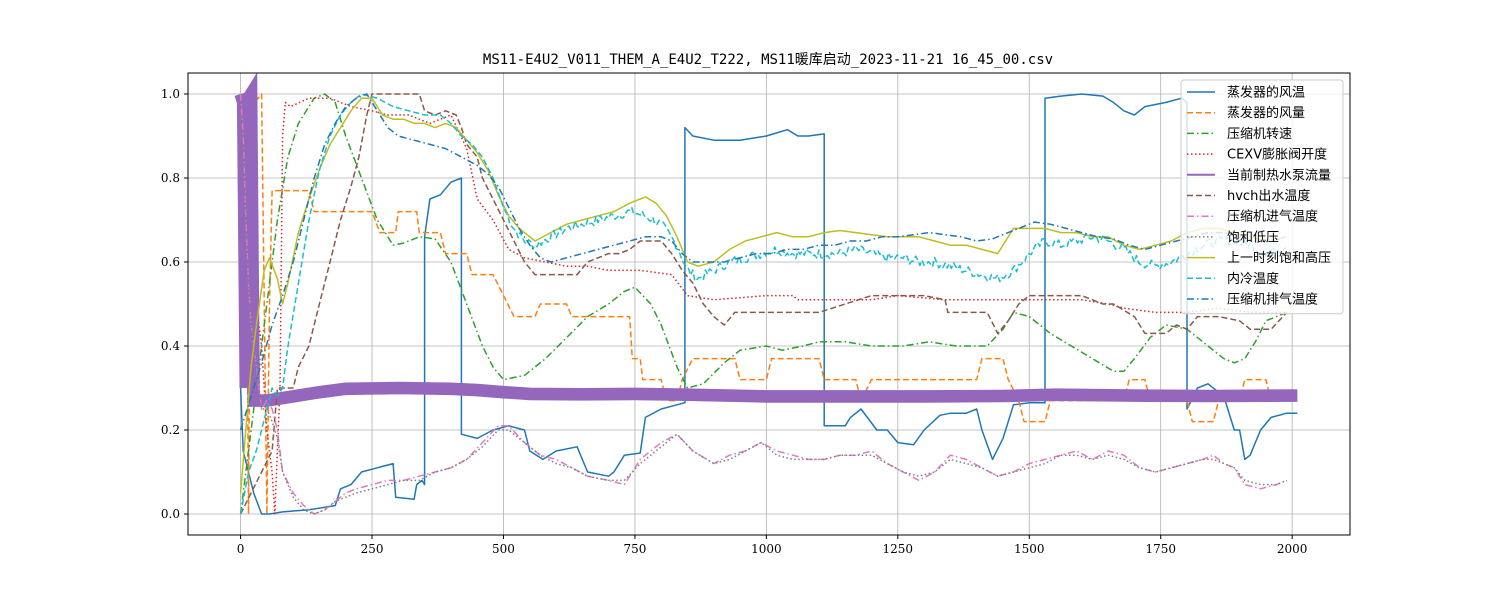 The width and height of the screenshot is (1500, 600). Describe the element at coordinates (766, 549) in the screenshot. I see `x-tick-label: 1000` at that location.